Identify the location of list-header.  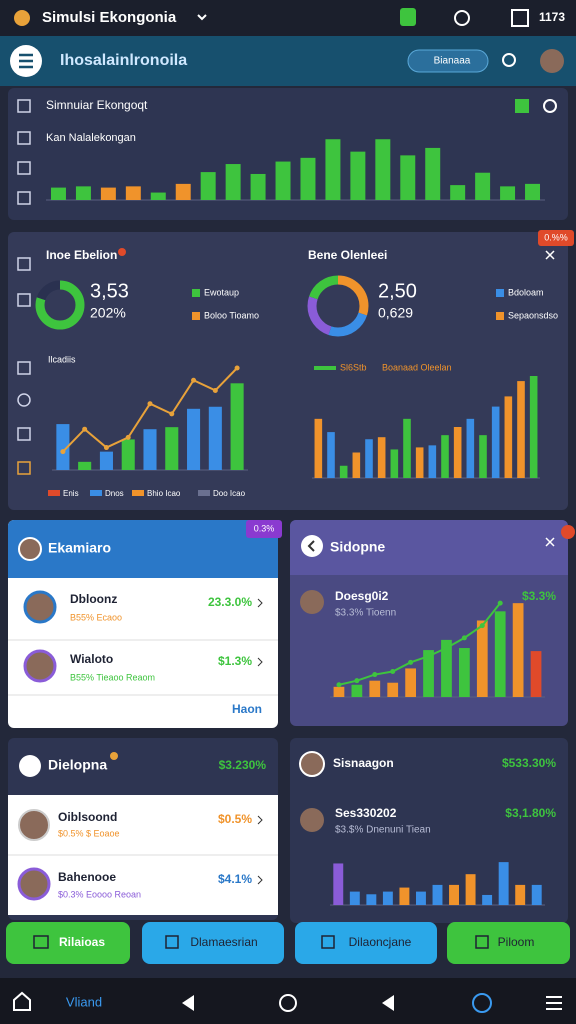
(143, 549).